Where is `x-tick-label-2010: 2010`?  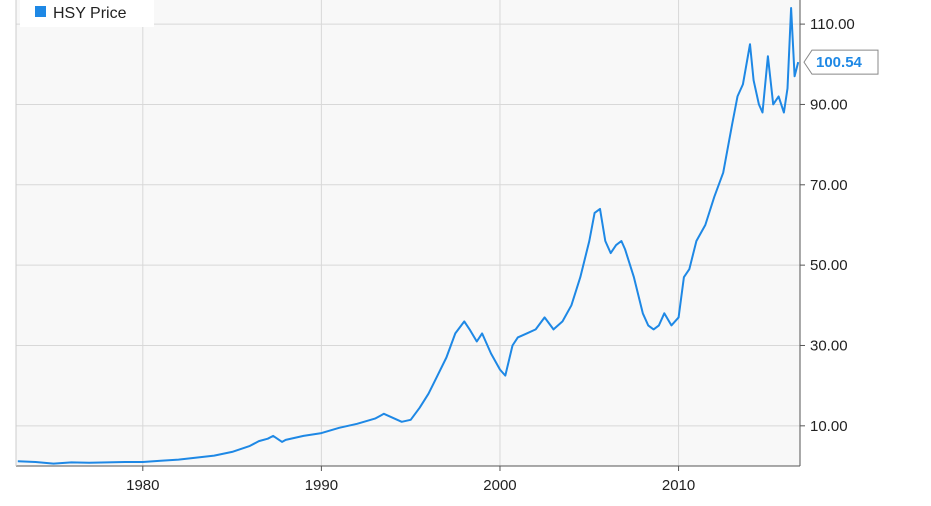
x-tick-label-2010: 2010 is located at coordinates (678, 485).